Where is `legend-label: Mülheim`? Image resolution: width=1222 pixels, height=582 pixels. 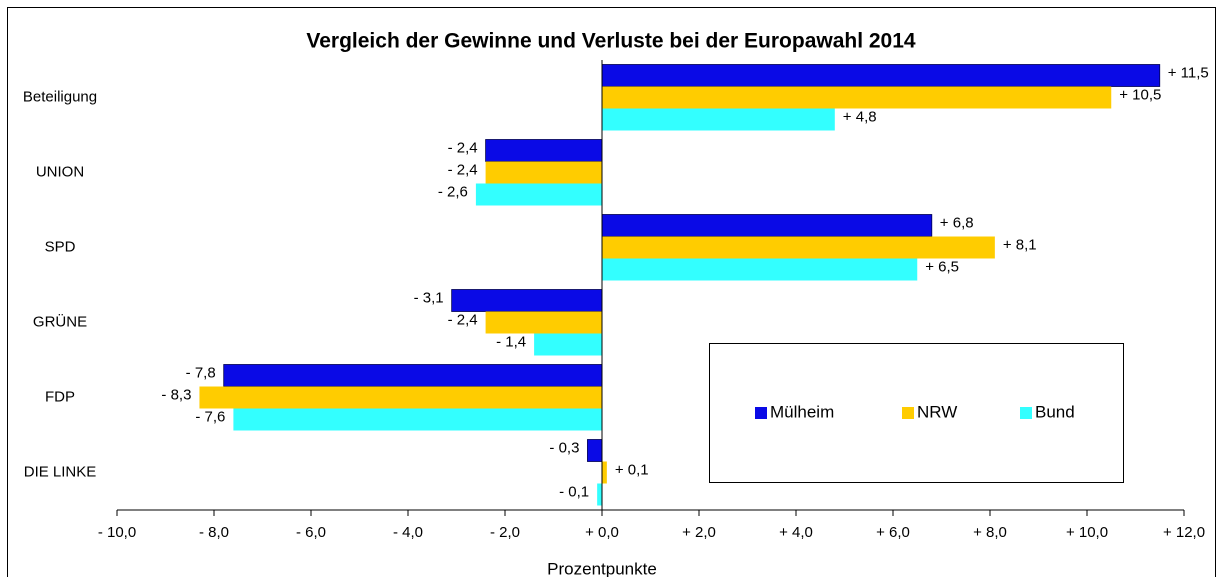
legend-label: Mülheim is located at coordinates (802, 411).